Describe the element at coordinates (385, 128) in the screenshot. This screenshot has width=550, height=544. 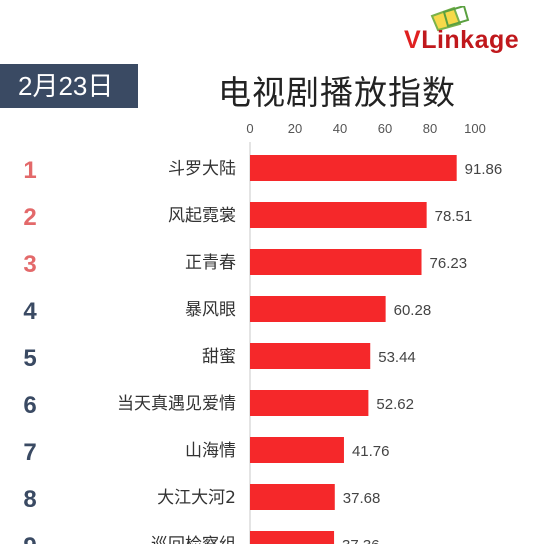
I see `x-tick-label: 60` at that location.